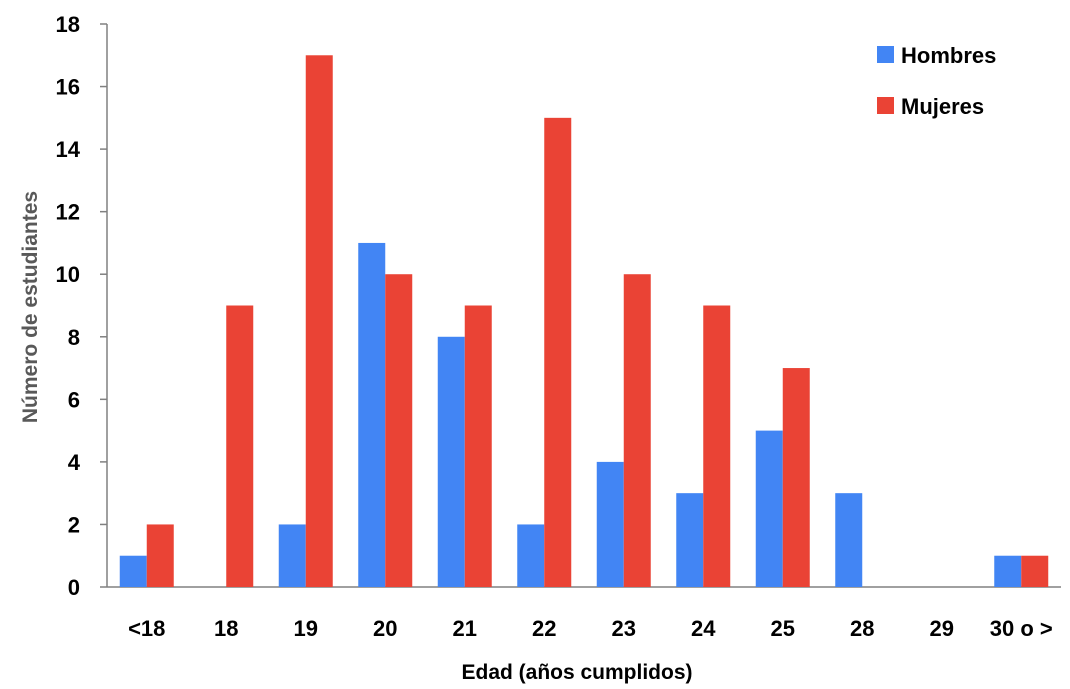 The height and width of the screenshot is (689, 1070). I want to click on x-tick-label: 28, so click(862, 628).